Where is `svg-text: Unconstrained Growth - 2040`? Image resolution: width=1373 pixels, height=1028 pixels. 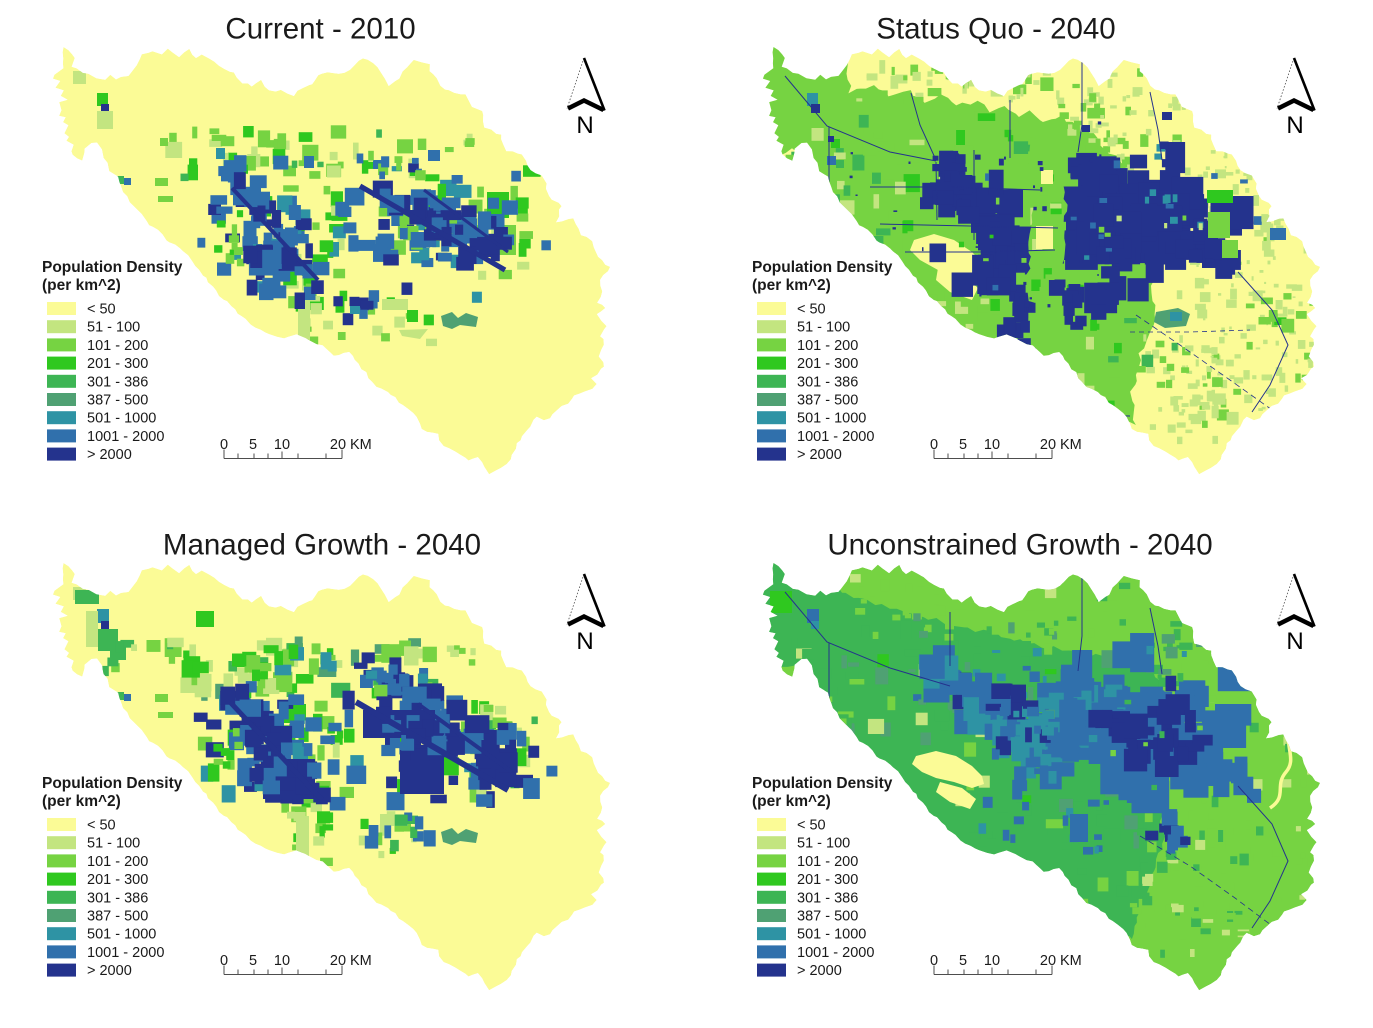
svg-text: Unconstrained Growth - 2040 is located at coordinates (1019, 545).